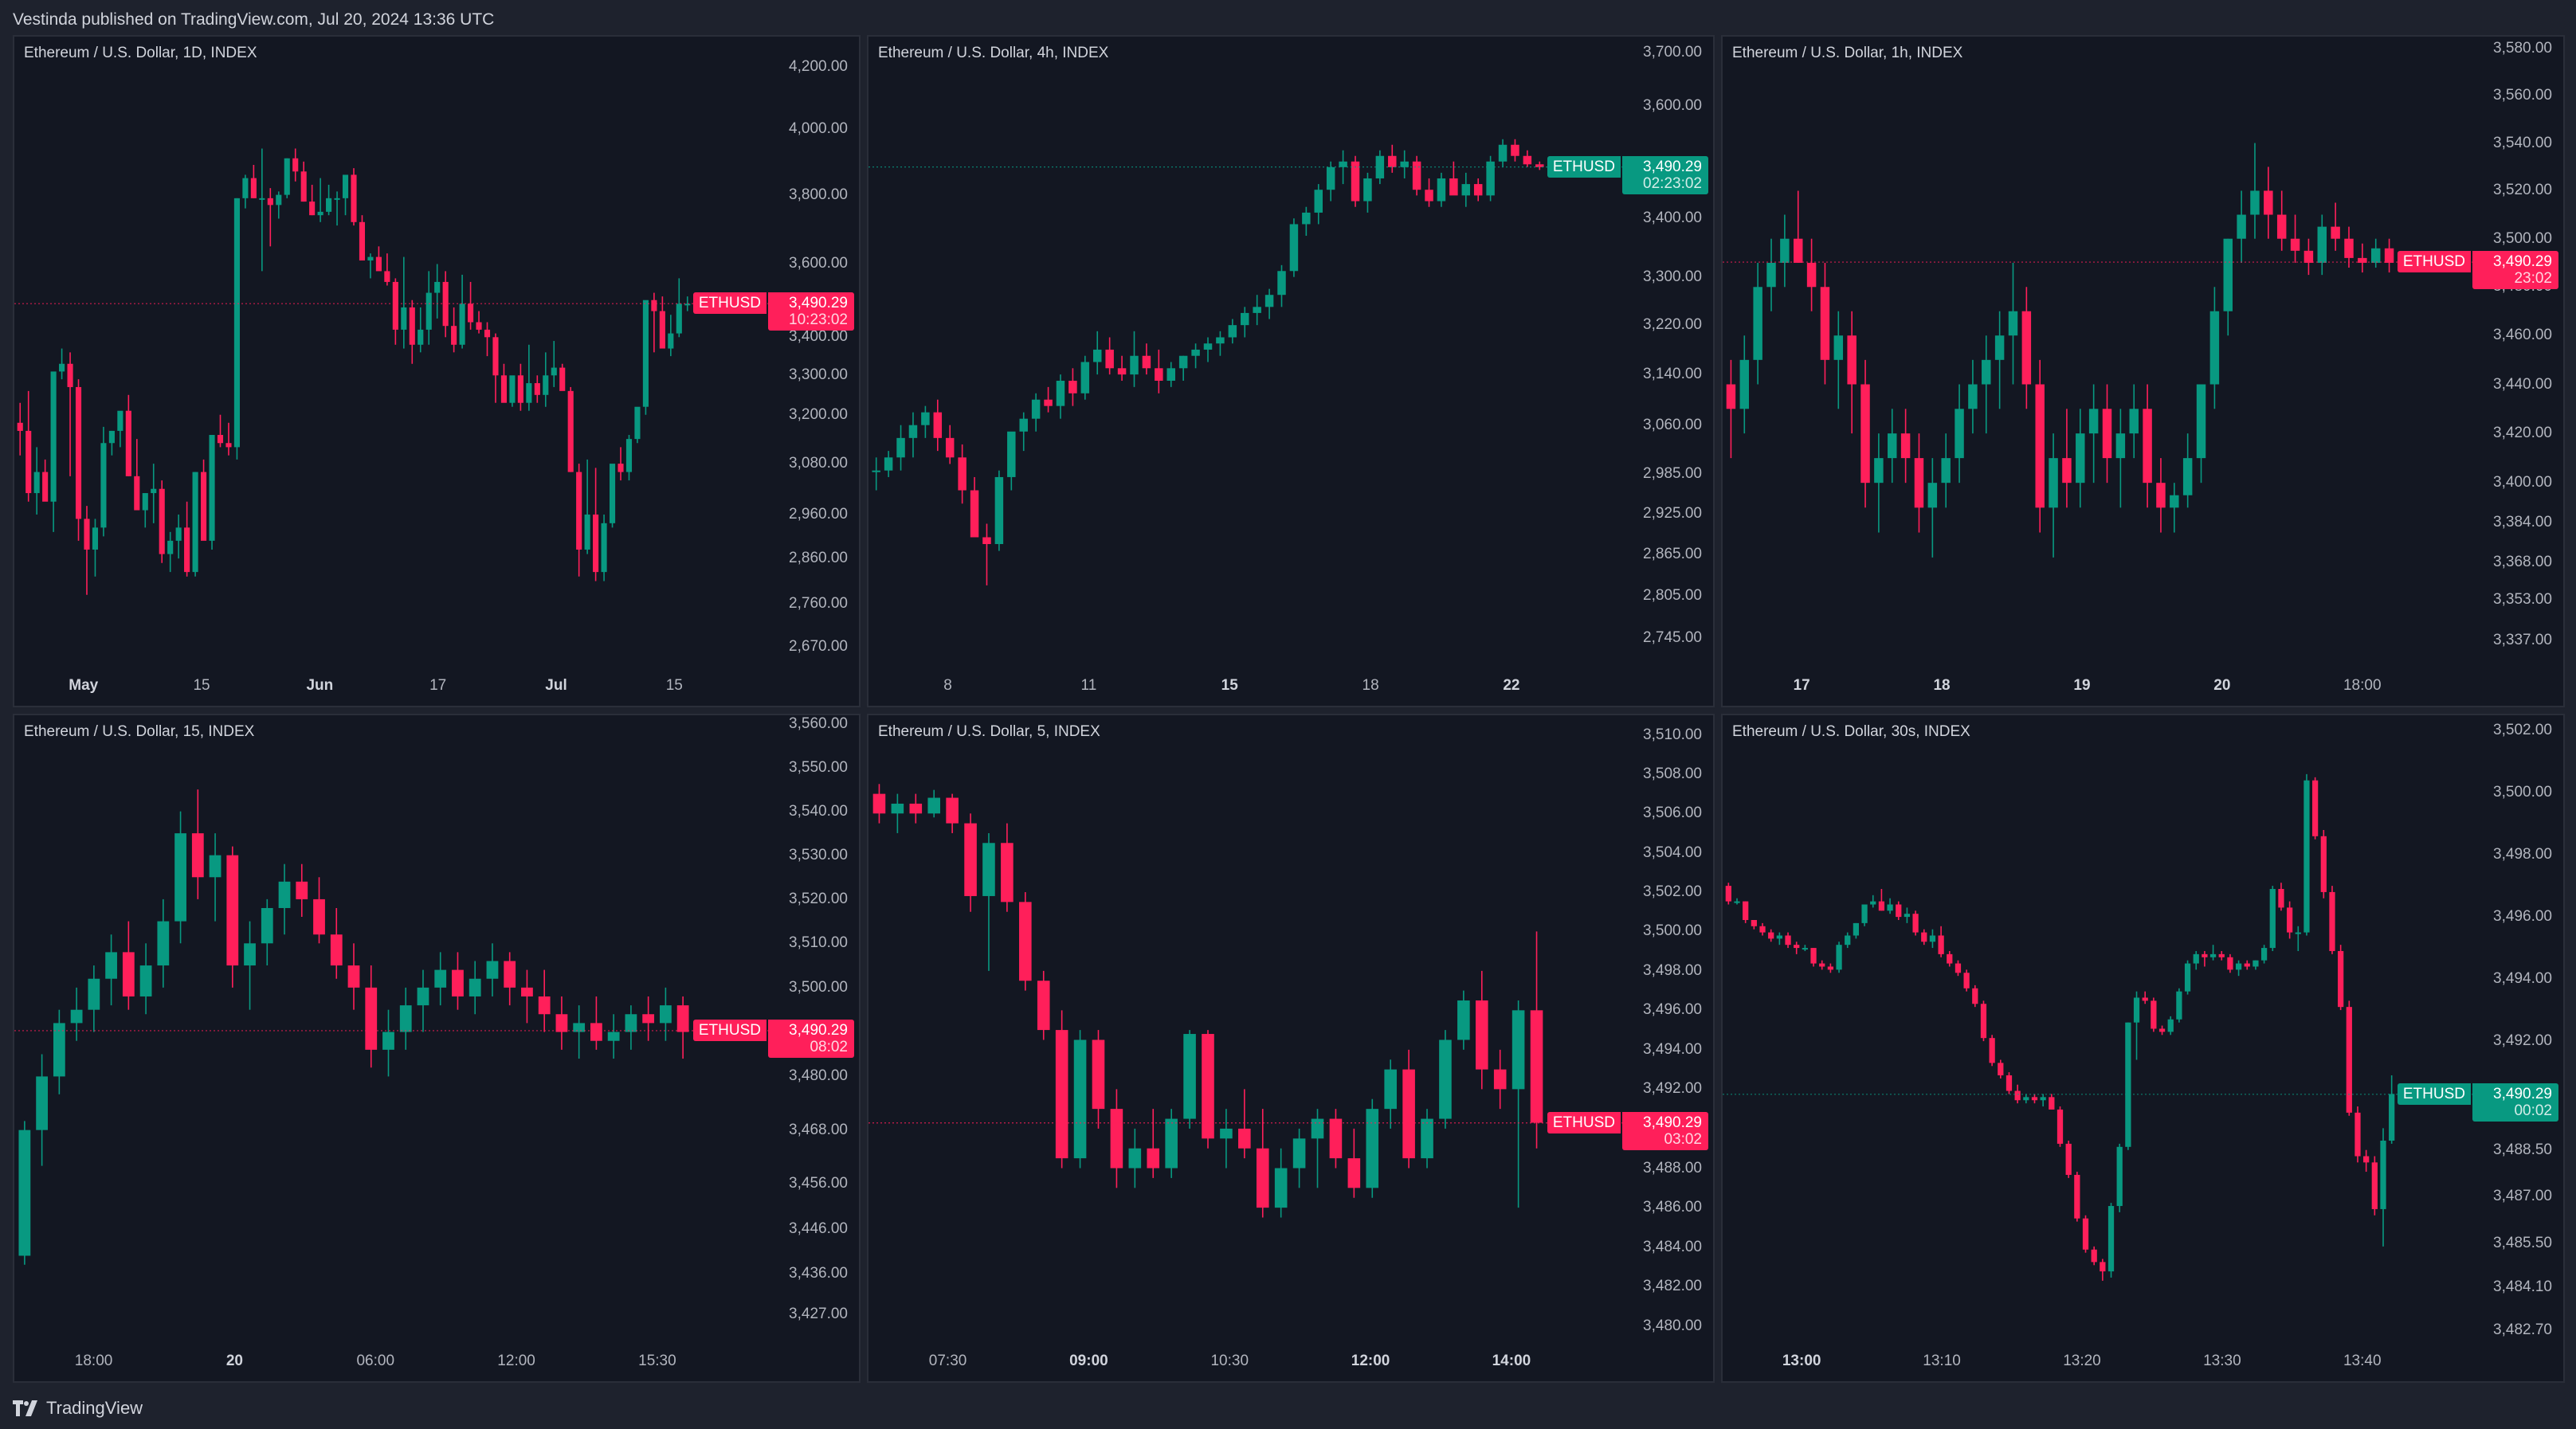 The width and height of the screenshot is (2576, 1429). I want to click on price-tick-label: 3,488.00, so click(1672, 1167).